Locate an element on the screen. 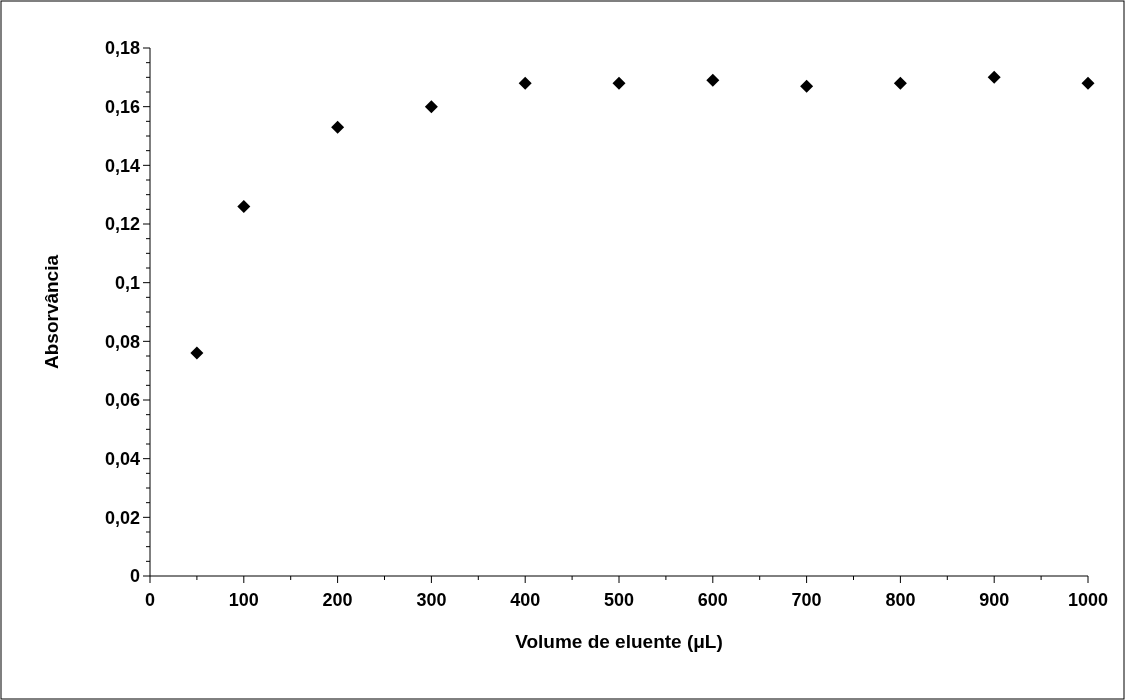 The image size is (1125, 700). y-tick-label: 0,14 is located at coordinates (122, 165).